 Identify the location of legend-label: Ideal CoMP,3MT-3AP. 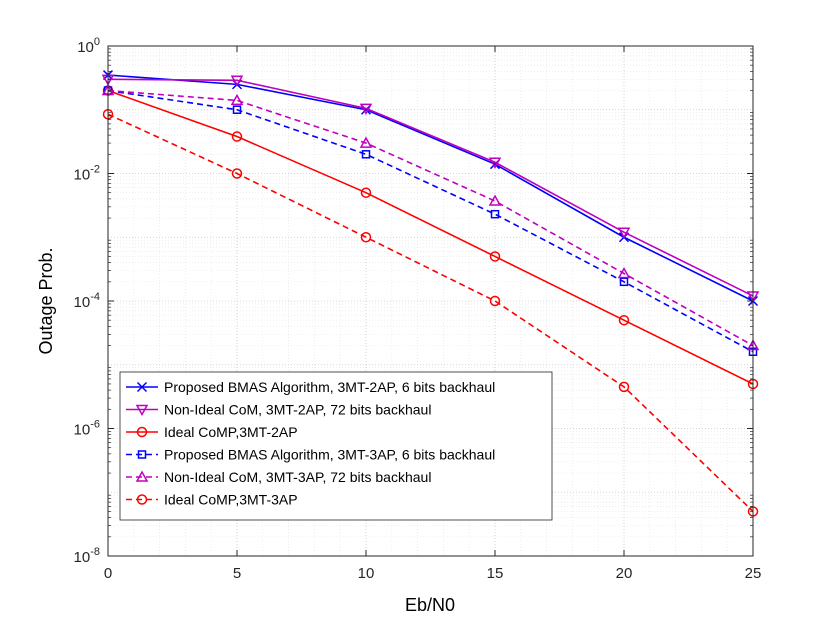
(231, 500).